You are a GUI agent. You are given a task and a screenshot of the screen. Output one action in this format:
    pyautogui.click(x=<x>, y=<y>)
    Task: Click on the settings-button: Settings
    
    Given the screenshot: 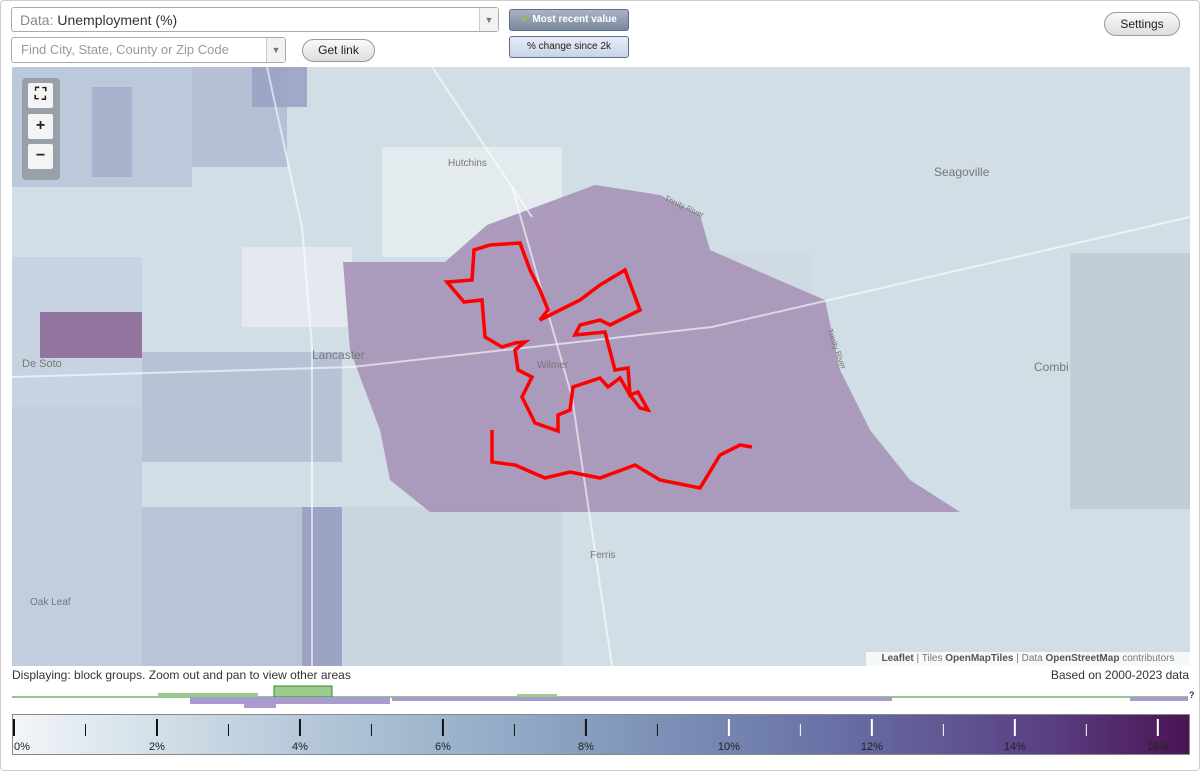 What is the action you would take?
    pyautogui.click(x=1142, y=24)
    